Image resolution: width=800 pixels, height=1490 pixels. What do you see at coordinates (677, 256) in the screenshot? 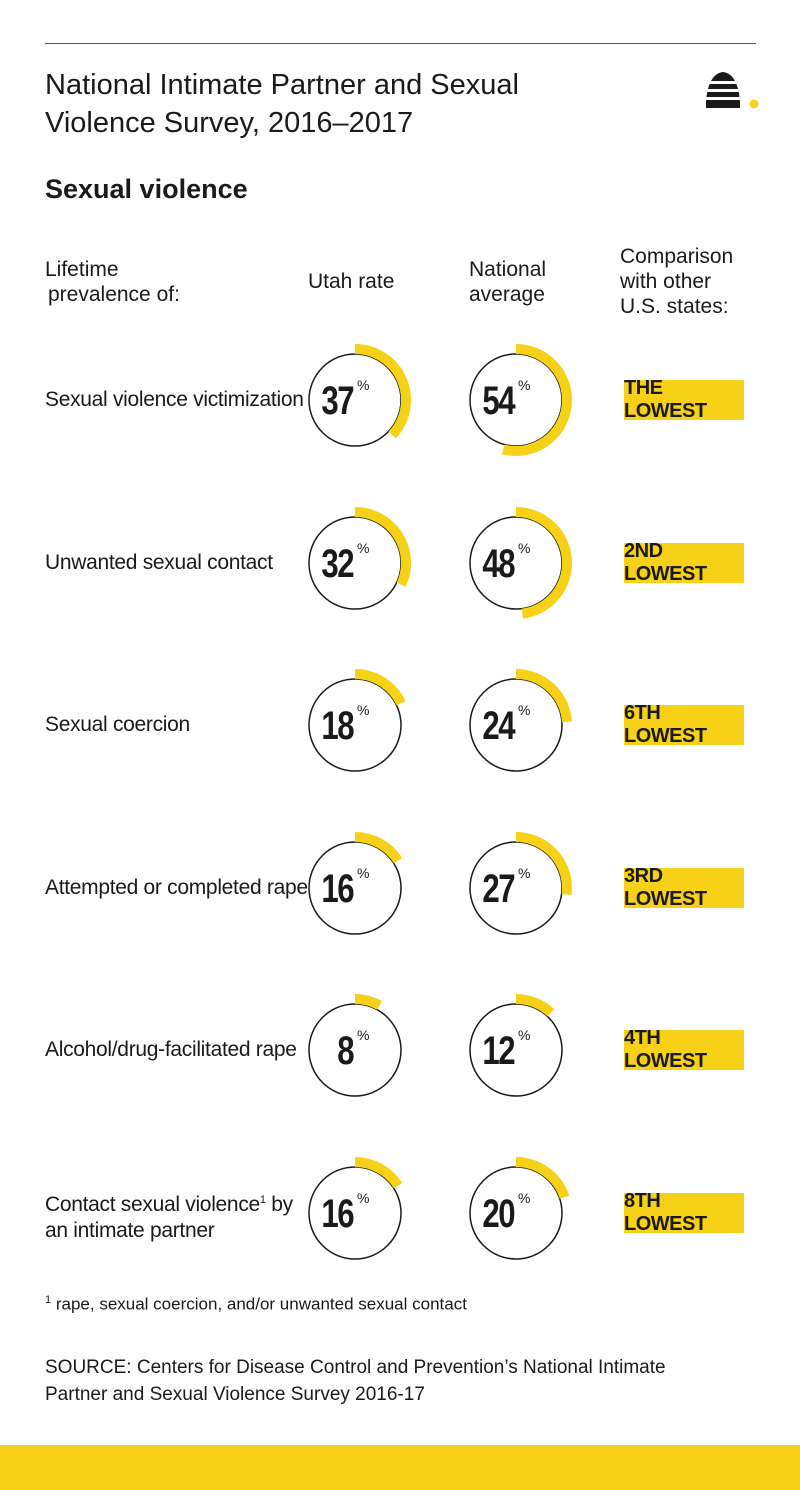
I see `column-header-comparison-line1: Comparison` at bounding box center [677, 256].